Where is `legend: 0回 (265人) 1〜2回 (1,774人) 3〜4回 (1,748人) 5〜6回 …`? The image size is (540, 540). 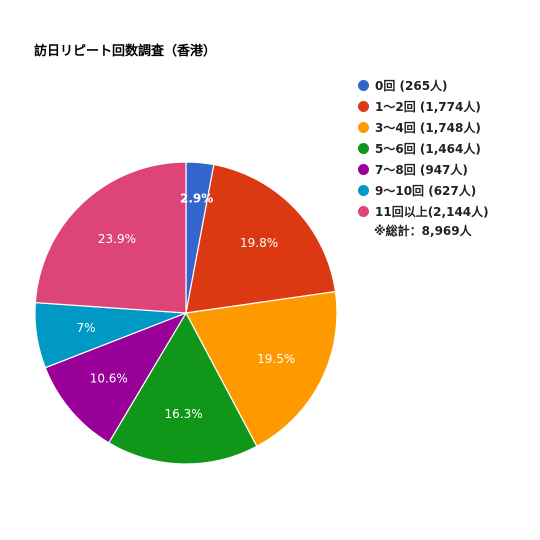
legend: 0回 (265人) 1〜2回 (1,774人) 3〜4回 (1,748人) 5〜6回 … is located at coordinates (423, 157).